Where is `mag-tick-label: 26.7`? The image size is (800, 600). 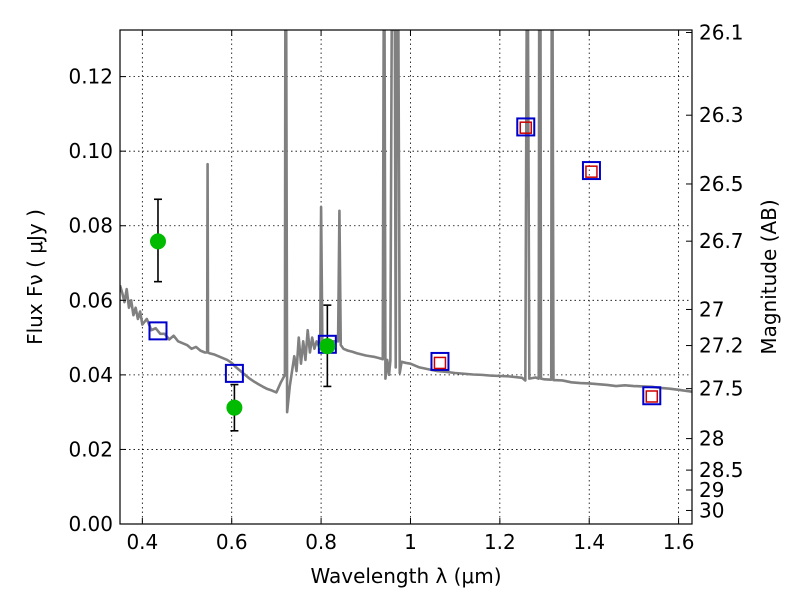
mag-tick-label: 26.7 is located at coordinates (721, 241).